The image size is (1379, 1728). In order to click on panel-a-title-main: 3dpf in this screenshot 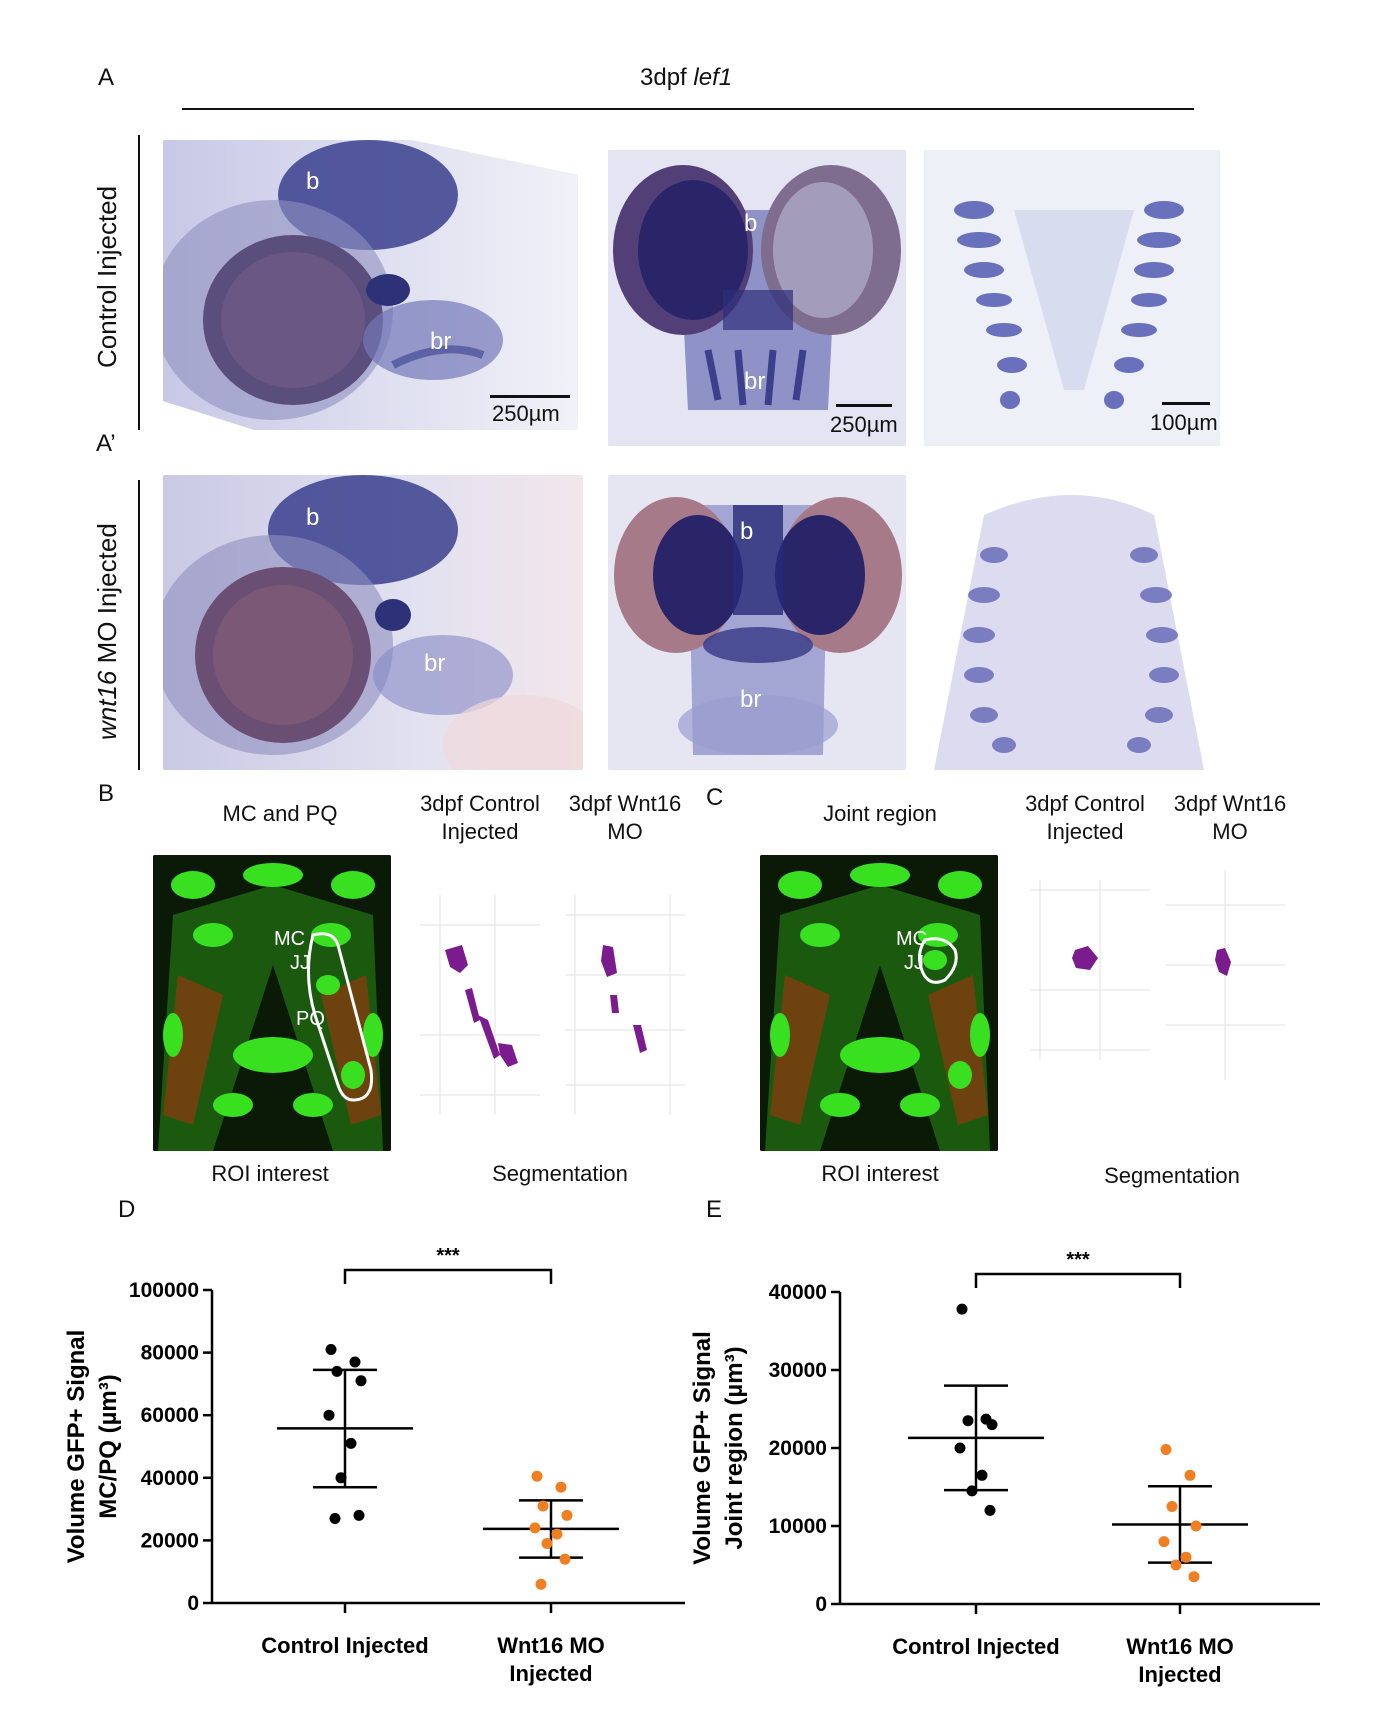, I will do `click(667, 77)`.